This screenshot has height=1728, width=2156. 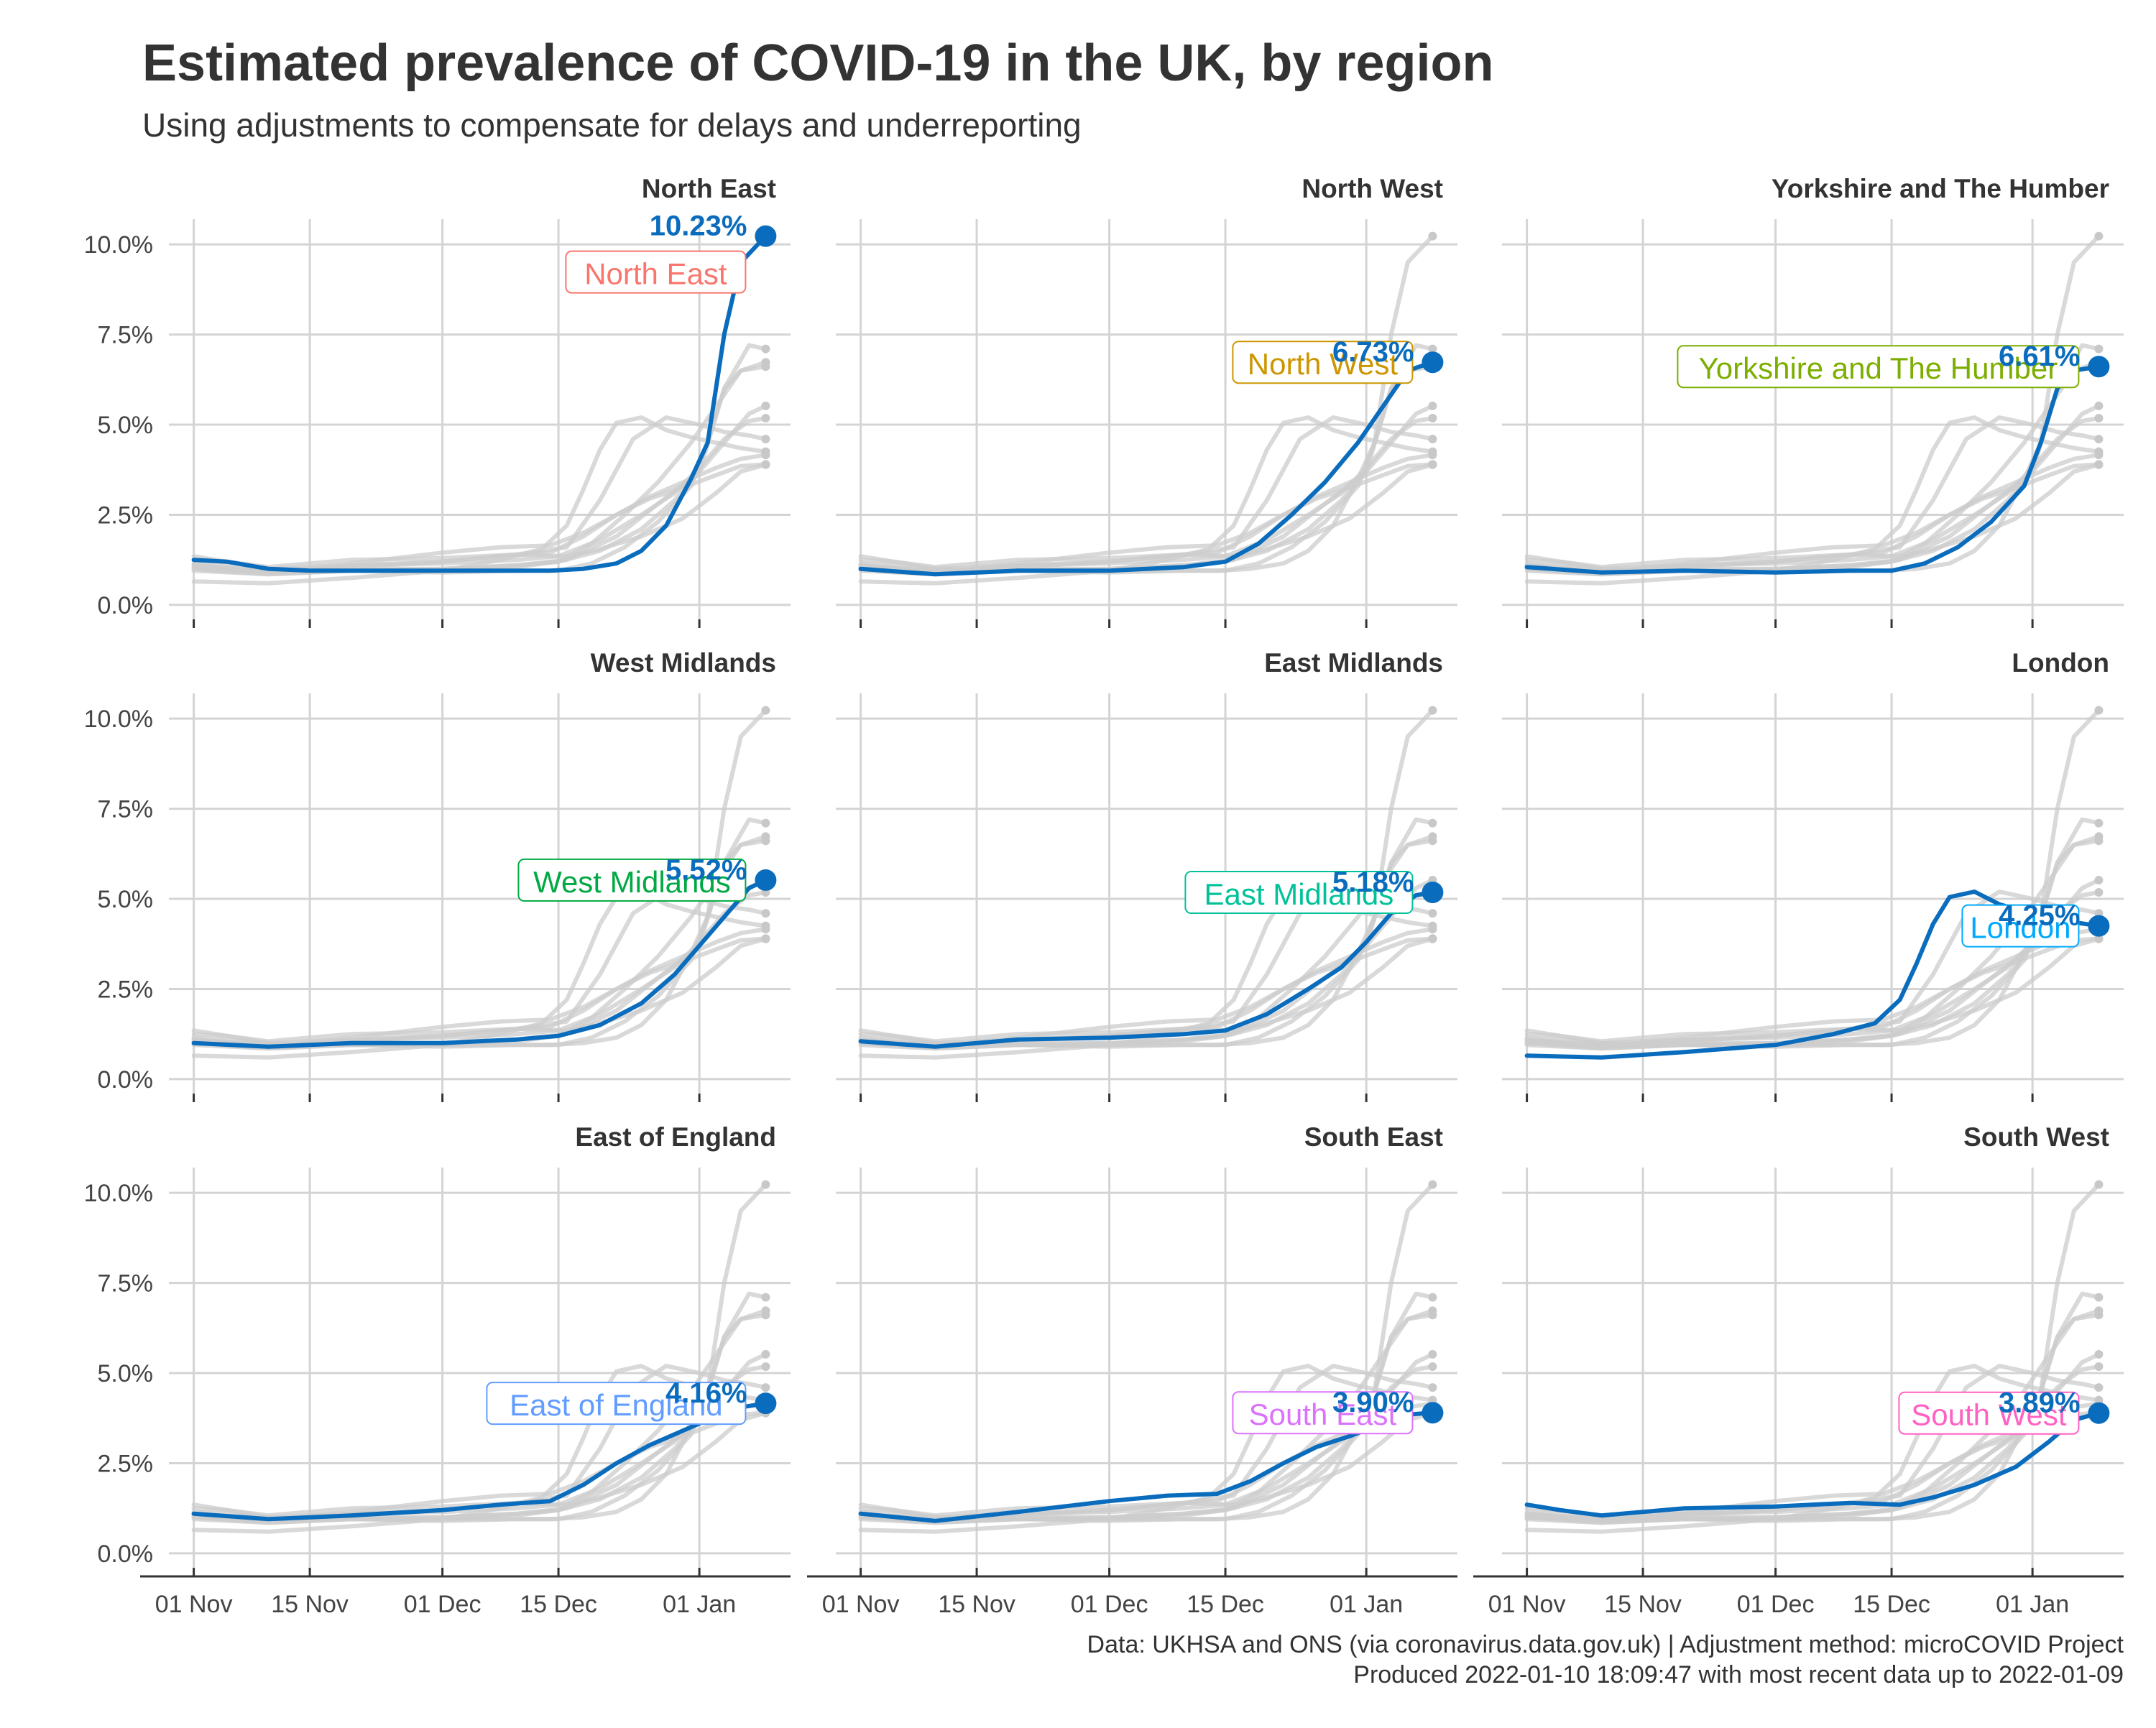 I want to click on x-tick-label: 01 Jan, so click(x=2032, y=1604).